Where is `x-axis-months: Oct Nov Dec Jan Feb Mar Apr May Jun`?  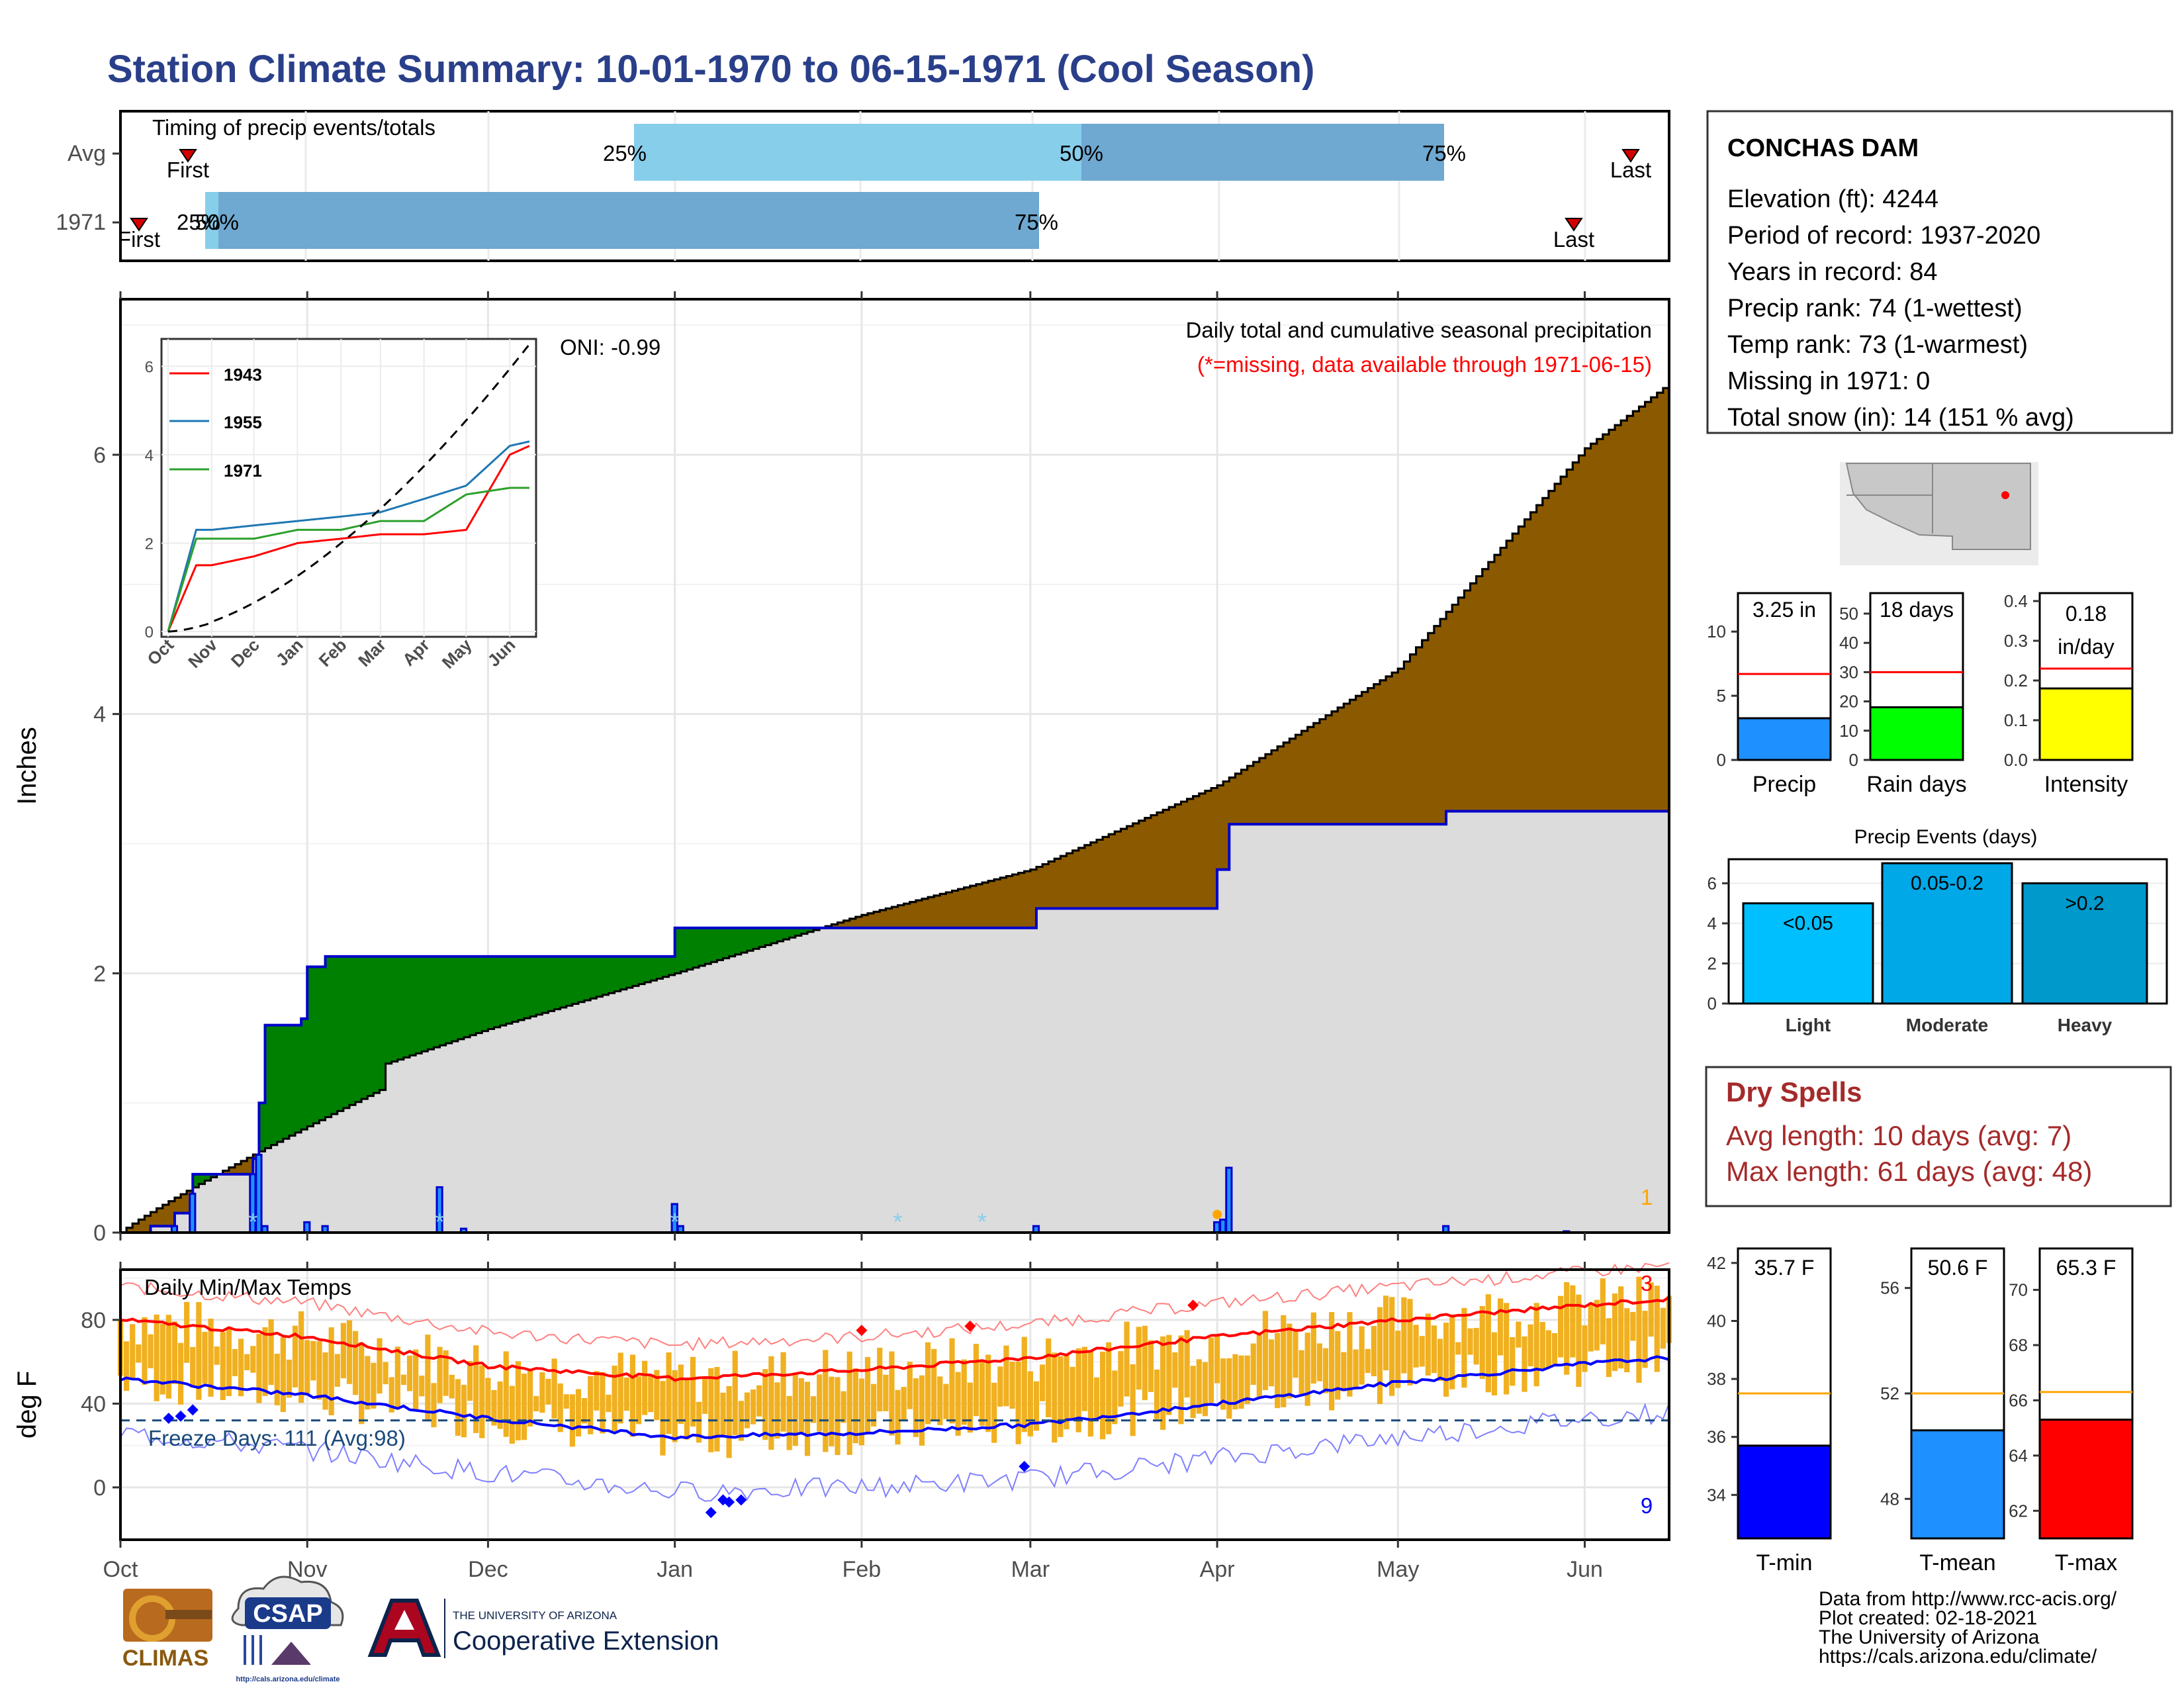 x-axis-months: Oct Nov Dec Jan Feb Mar Apr May Jun is located at coordinates (853, 1422).